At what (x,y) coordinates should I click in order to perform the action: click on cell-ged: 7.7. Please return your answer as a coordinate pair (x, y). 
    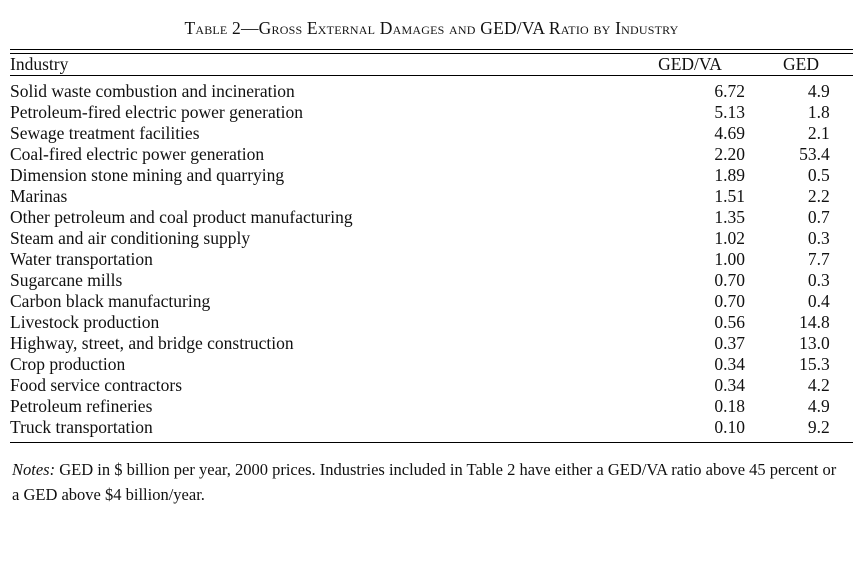
    Looking at the image, I should click on (806, 259).